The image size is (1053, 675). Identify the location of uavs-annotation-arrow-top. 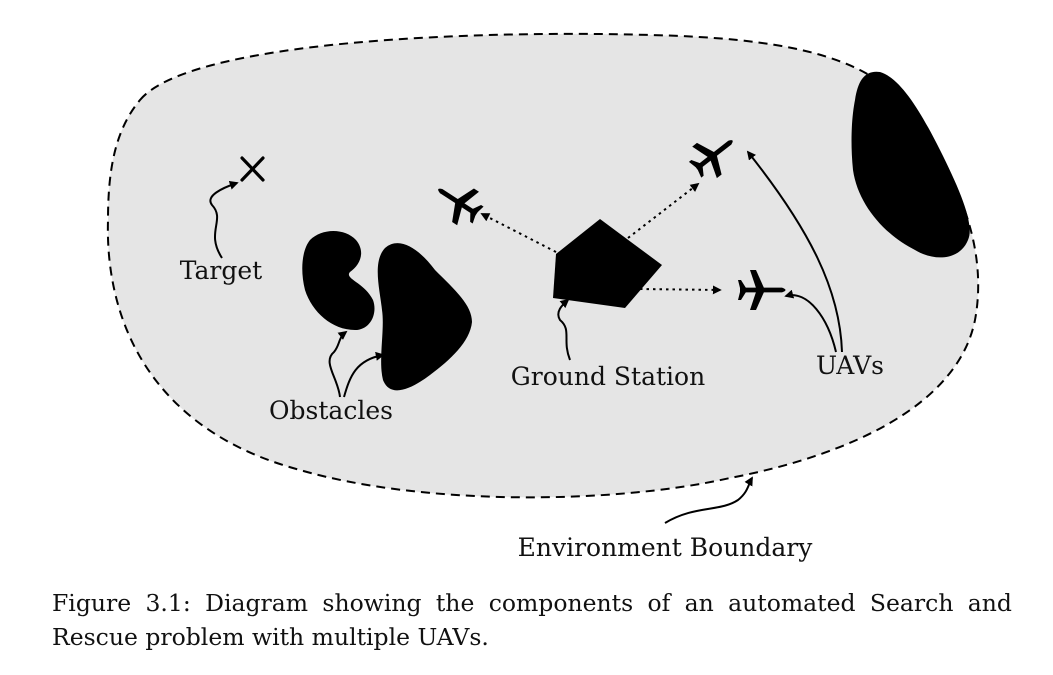
(794, 251).